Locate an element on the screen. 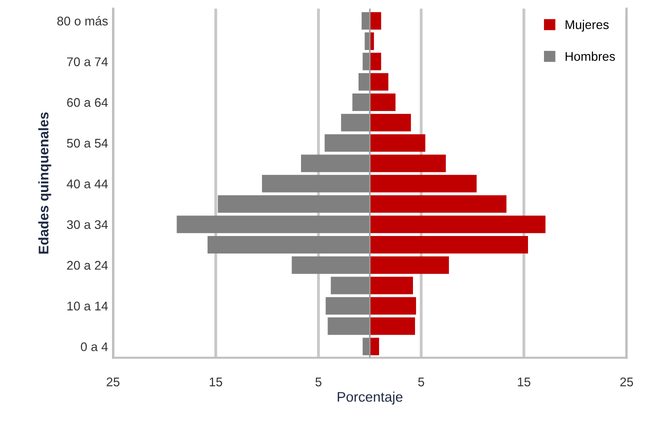 This screenshot has height=431, width=646. legend-label: Hombres is located at coordinates (590, 56).